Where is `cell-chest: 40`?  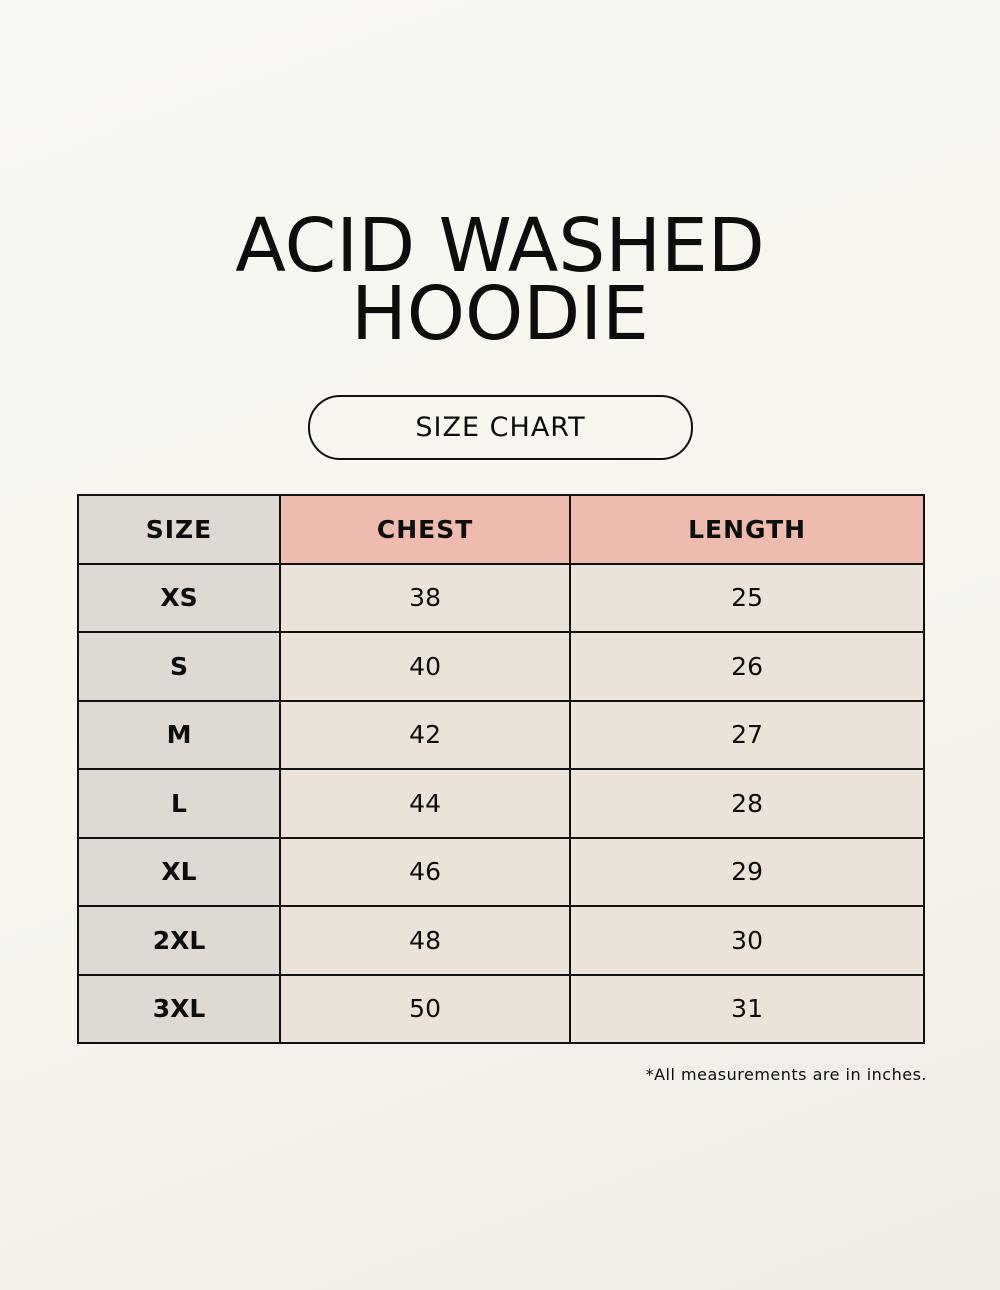 cell-chest: 40 is located at coordinates (425, 666).